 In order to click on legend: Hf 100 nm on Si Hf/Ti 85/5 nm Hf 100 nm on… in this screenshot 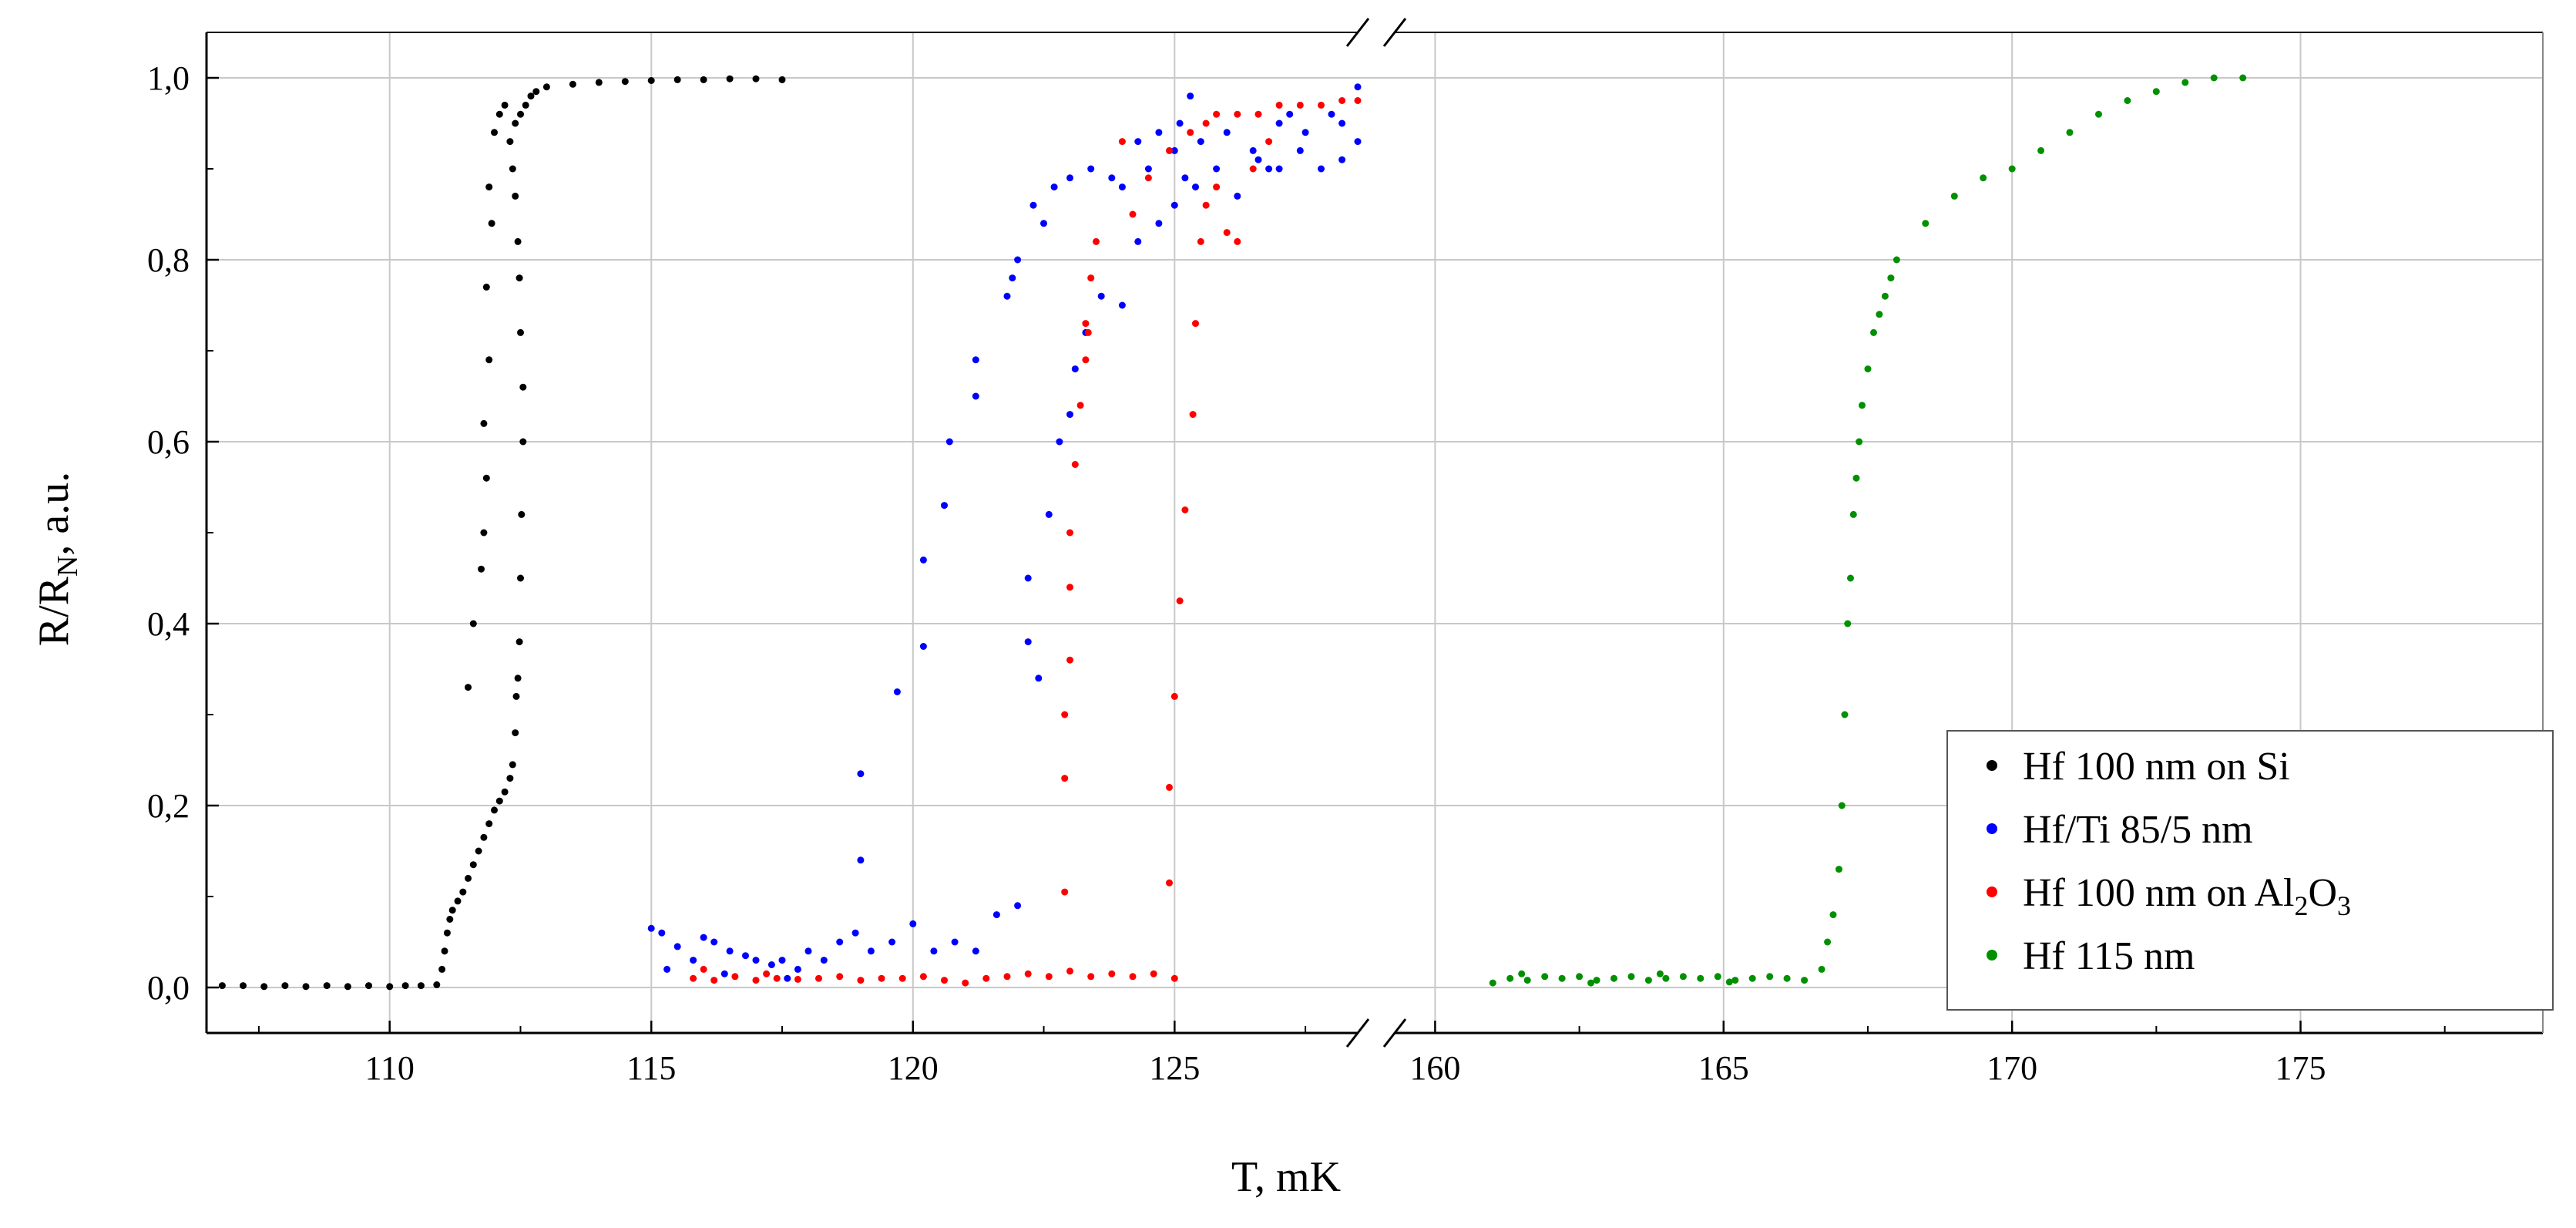, I will do `click(2250, 871)`.